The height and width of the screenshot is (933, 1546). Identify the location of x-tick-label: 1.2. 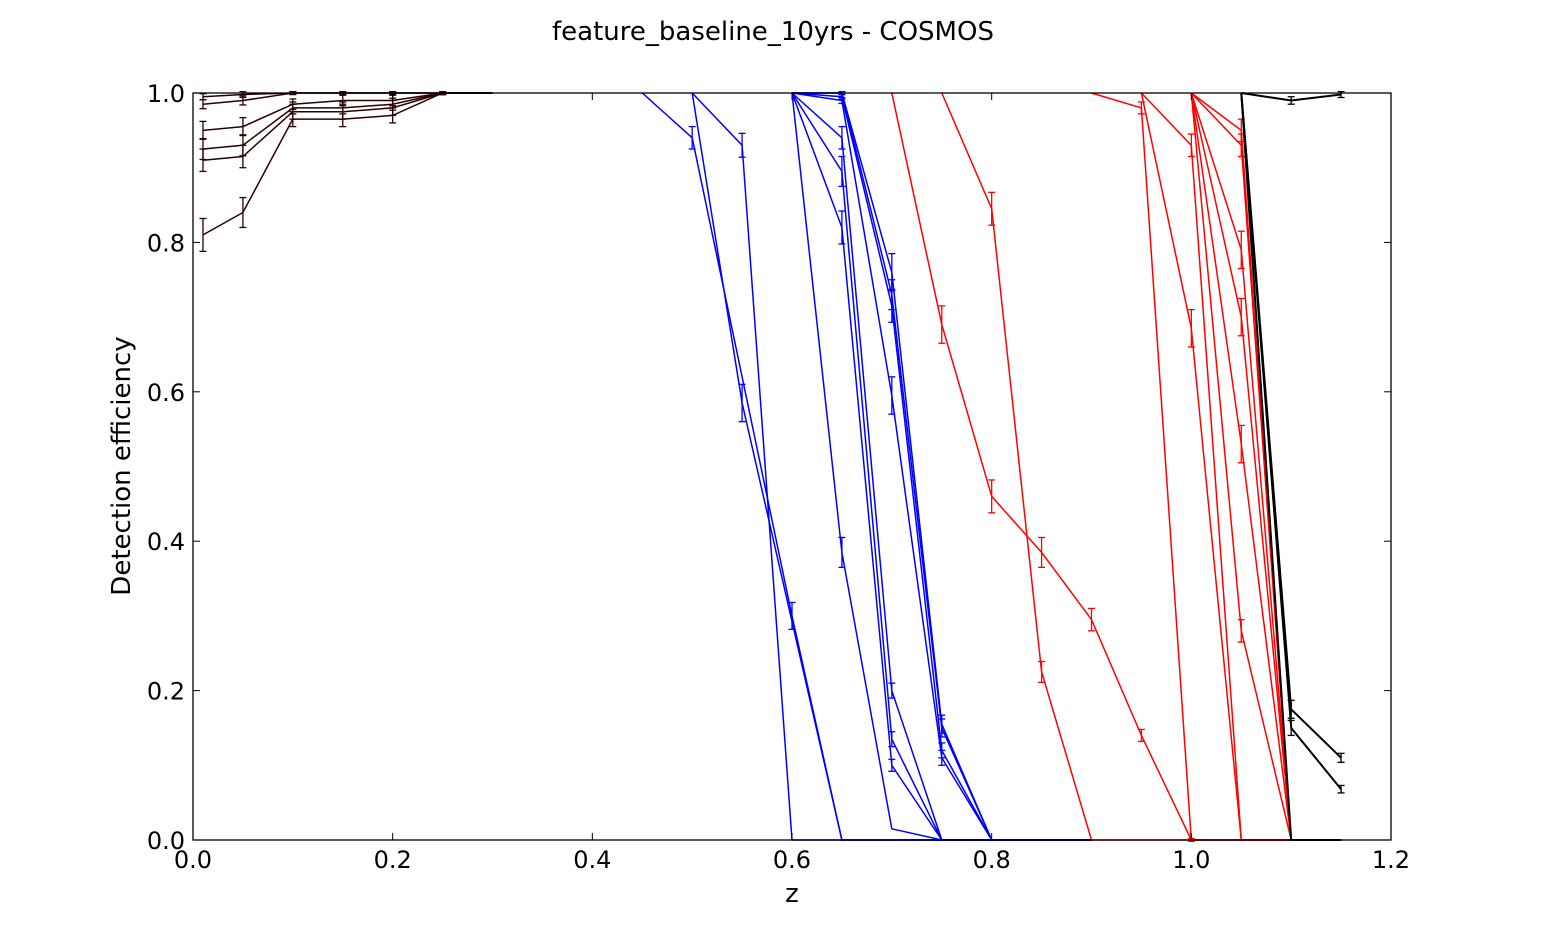
(1391, 860).